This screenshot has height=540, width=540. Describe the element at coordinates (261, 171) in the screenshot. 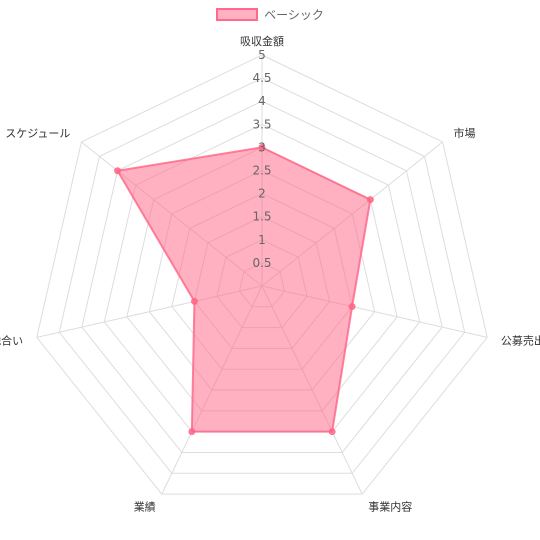

I see `tick-label: 2.5` at that location.